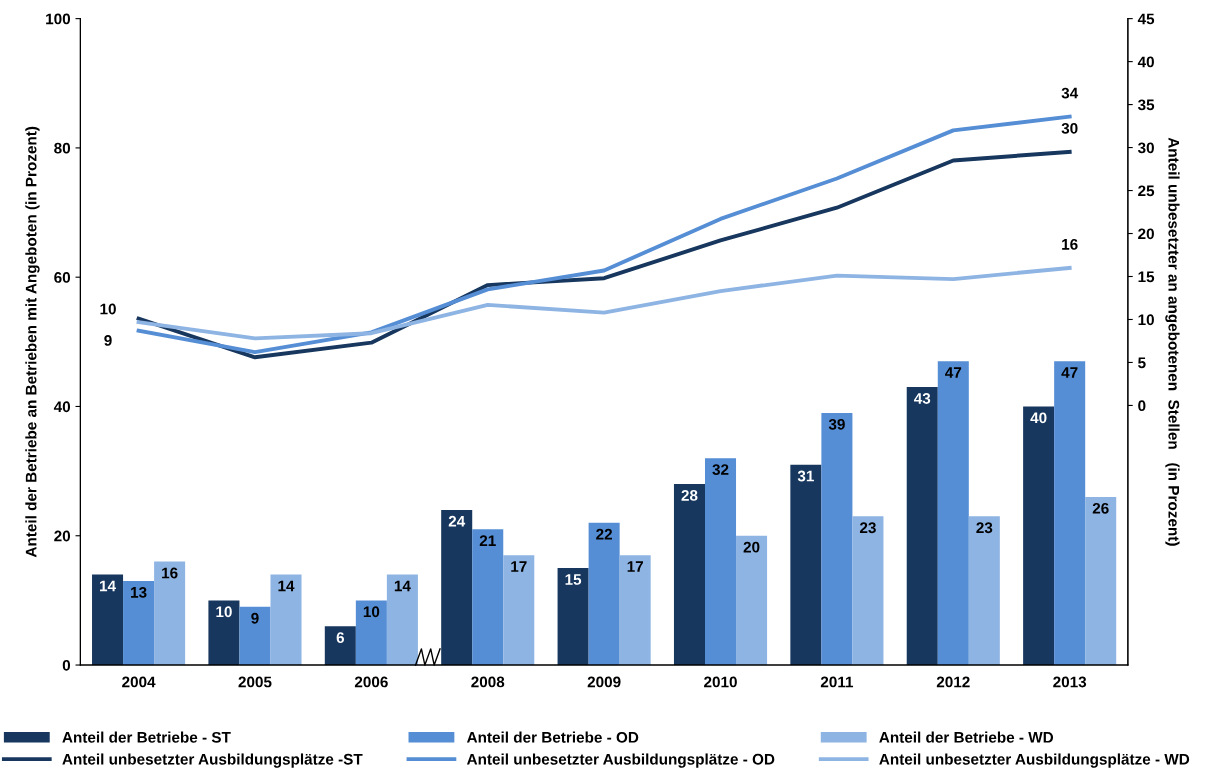 The width and height of the screenshot is (1218, 776). What do you see at coordinates (837, 682) in the screenshot?
I see `x-tick-label: 2011` at bounding box center [837, 682].